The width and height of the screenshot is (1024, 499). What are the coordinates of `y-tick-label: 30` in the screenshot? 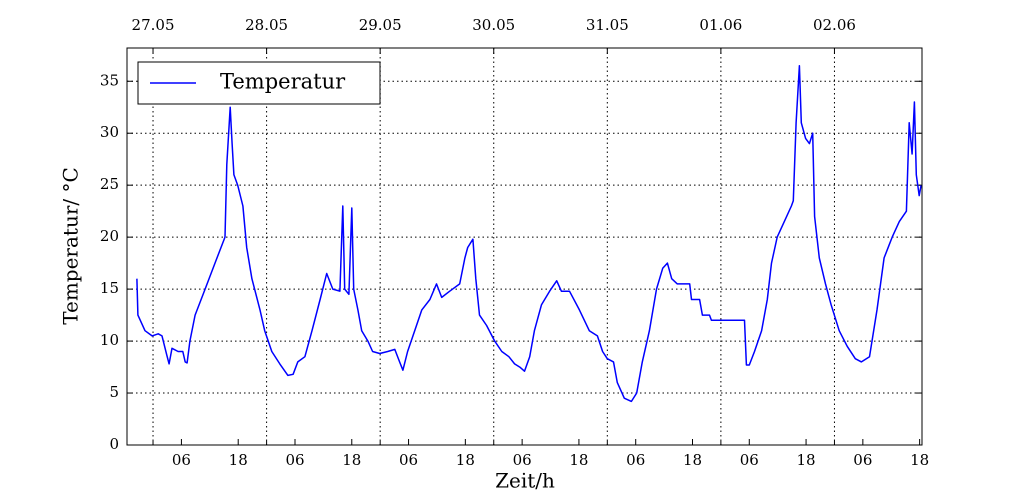 It's located at (109, 132).